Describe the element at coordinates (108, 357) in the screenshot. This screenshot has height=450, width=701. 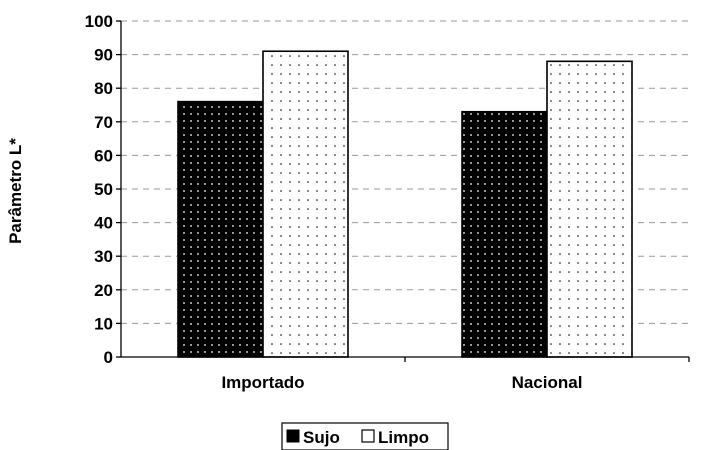
I see `y-tick-label: 0` at that location.